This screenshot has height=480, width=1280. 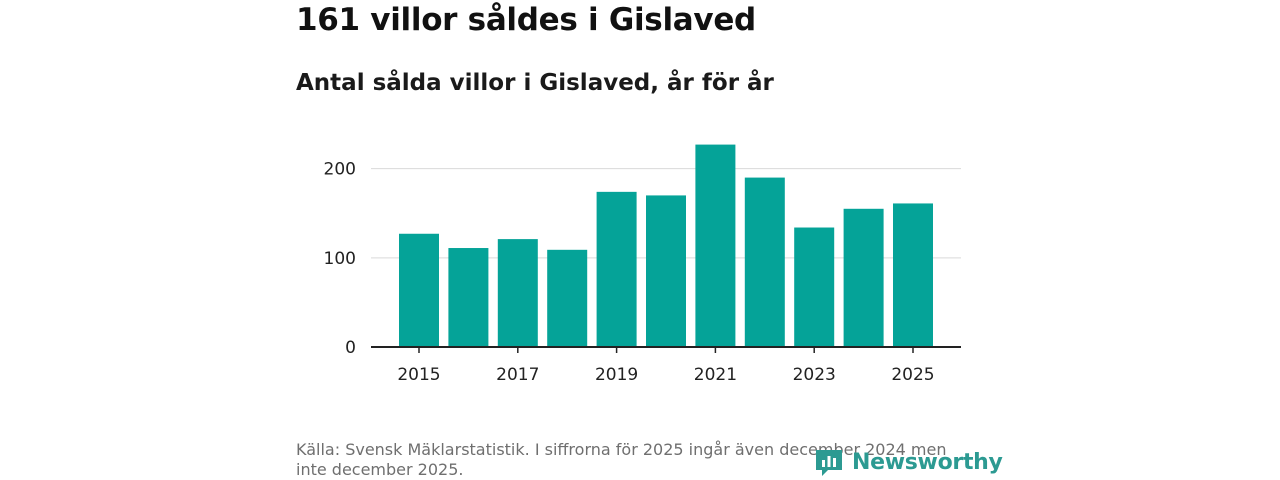 What do you see at coordinates (764, 262) in the screenshot?
I see `bar-2022` at bounding box center [764, 262].